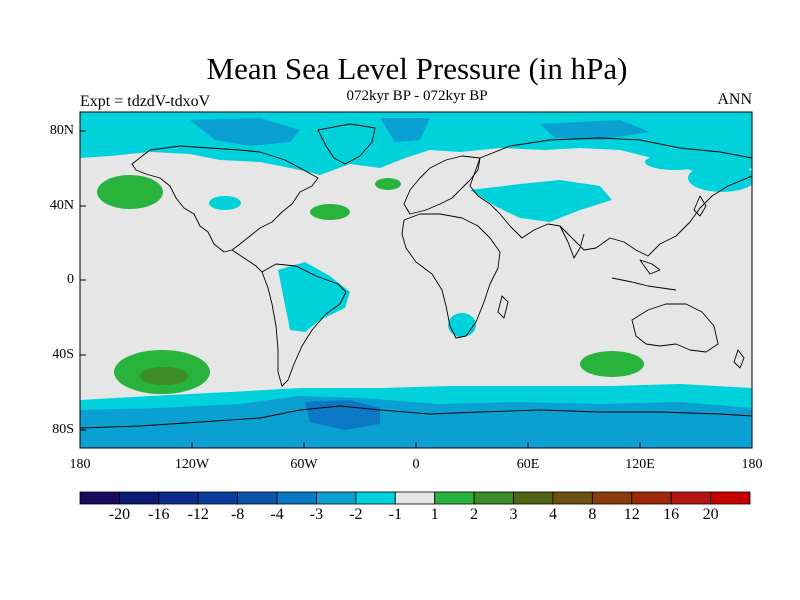 This screenshot has width=800, height=600. What do you see at coordinates (388, 184) in the screenshot?
I see `europe-positive` at bounding box center [388, 184].